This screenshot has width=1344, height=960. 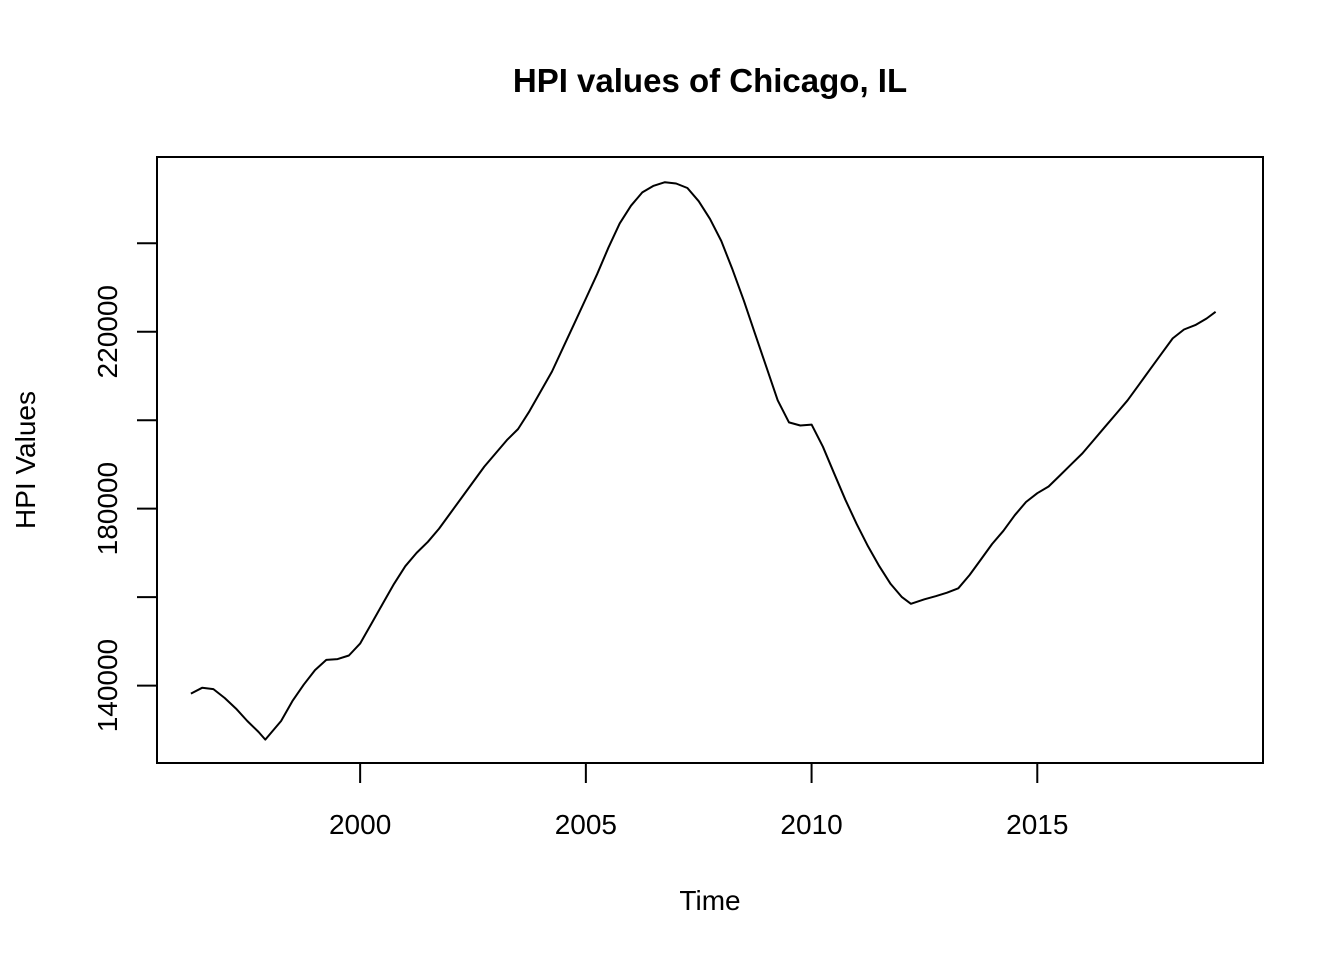 What do you see at coordinates (698, 801) in the screenshot?
I see `x-axis: 2000 2005 2010 2015` at bounding box center [698, 801].